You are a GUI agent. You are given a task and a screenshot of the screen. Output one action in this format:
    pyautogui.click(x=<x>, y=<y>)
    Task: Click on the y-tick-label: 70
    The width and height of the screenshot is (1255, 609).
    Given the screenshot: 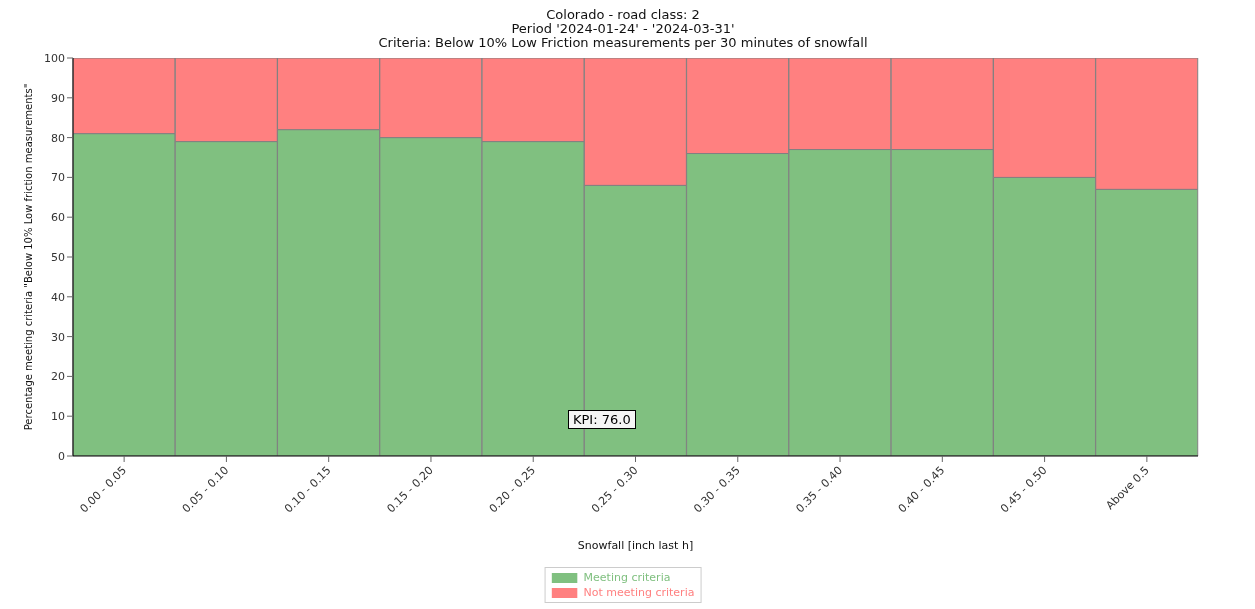 What is the action you would take?
    pyautogui.click(x=58, y=178)
    